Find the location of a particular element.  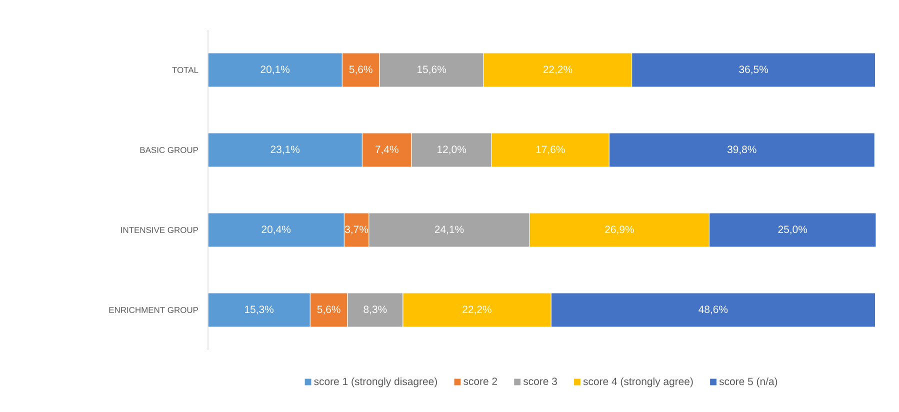

data-label: 48,6% is located at coordinates (713, 310).